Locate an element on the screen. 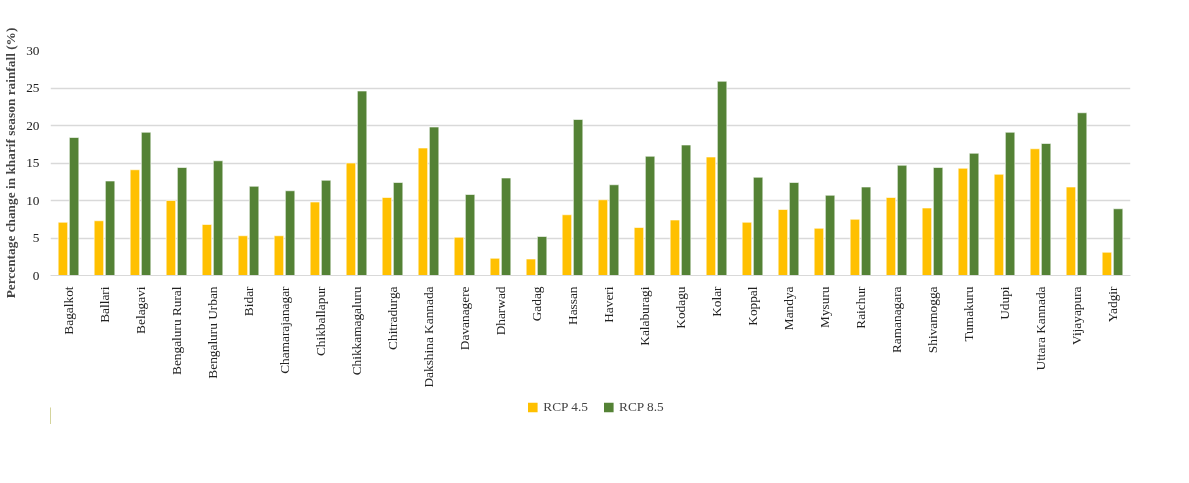 This screenshot has width=1189, height=483. y-tick-label: 15 is located at coordinates (33, 162).